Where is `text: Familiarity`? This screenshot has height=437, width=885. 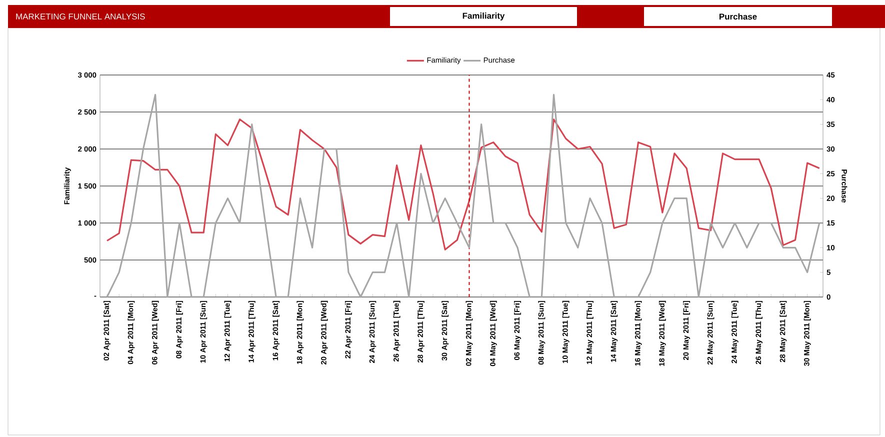 text: Familiarity is located at coordinates (483, 16).